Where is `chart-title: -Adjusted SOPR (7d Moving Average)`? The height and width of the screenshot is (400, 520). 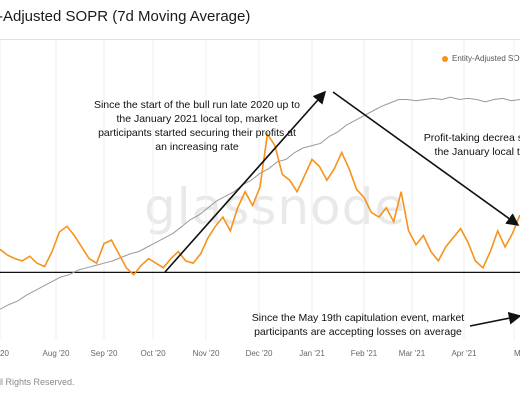 chart-title: -Adjusted SOPR (7d Moving Average) is located at coordinates (125, 16).